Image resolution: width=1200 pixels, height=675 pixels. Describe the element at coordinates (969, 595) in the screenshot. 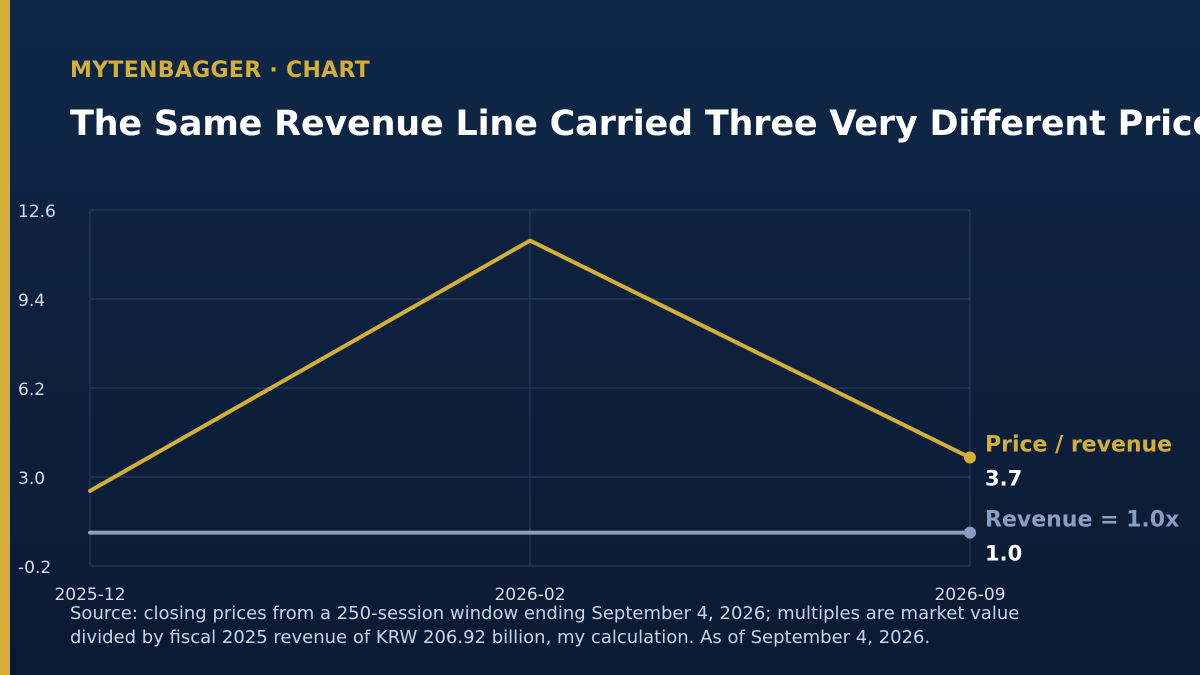

I see `x-tick-label: 2026-09` at that location.